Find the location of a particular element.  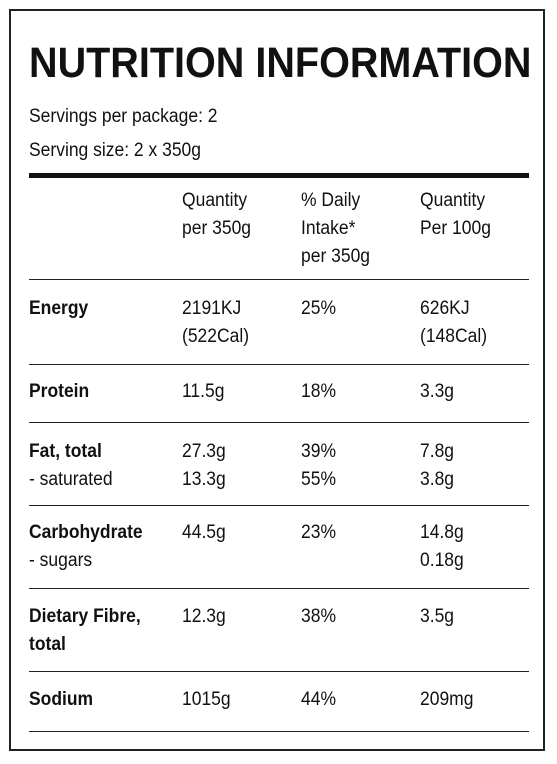

fat-daily-intake: 39% 55% is located at coordinates (318, 465).